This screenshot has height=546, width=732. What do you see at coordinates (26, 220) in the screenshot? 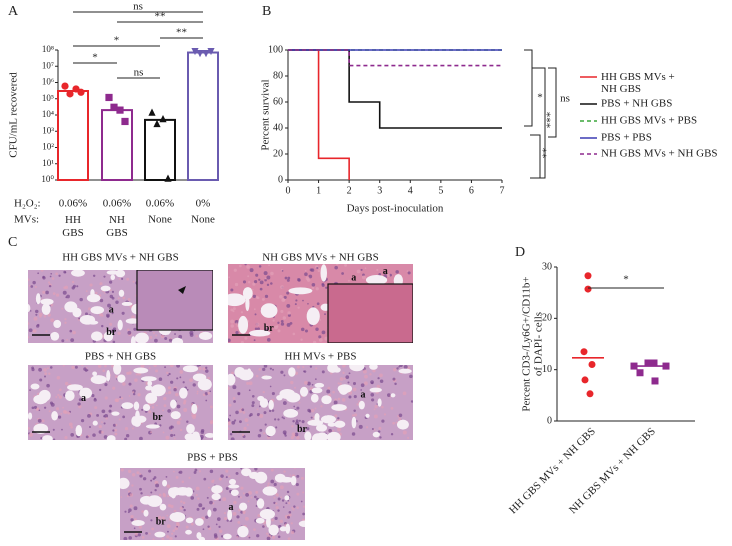
I see `row-label: MVs:` at bounding box center [26, 220].